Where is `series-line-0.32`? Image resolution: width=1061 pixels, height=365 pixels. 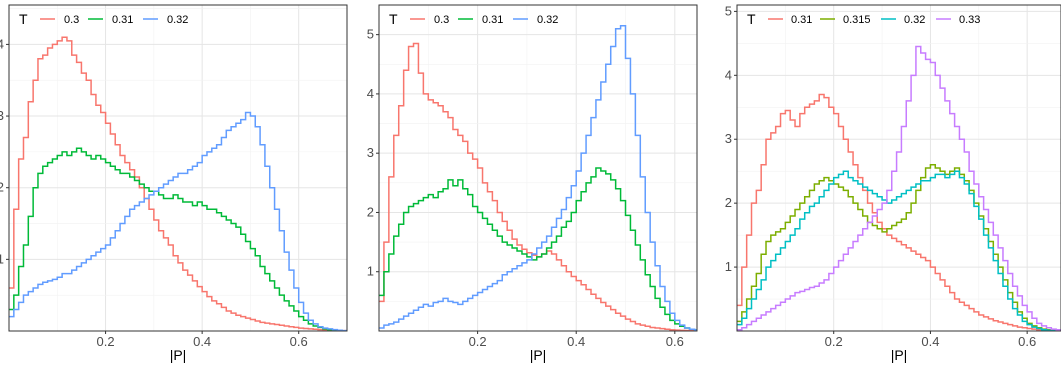
series-line-0.32 is located at coordinates (899, 250).